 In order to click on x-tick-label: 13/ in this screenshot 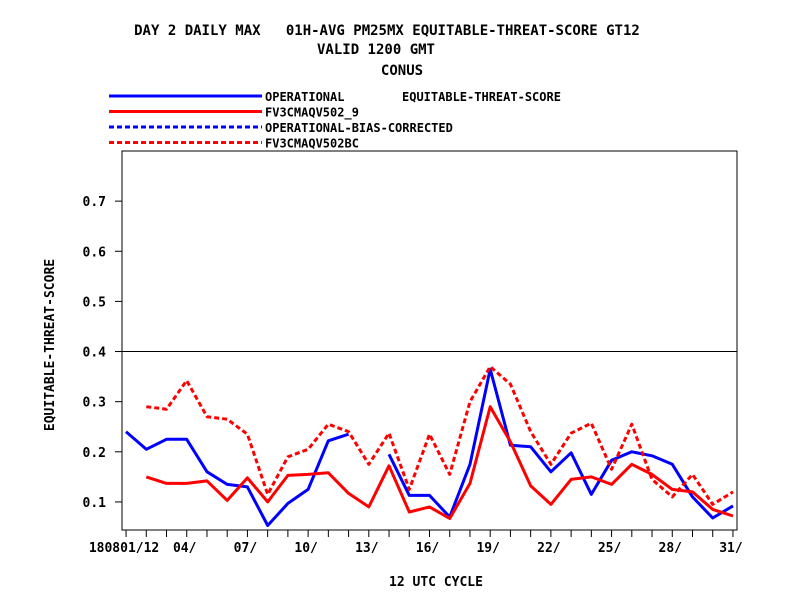, I will do `click(367, 548)`.